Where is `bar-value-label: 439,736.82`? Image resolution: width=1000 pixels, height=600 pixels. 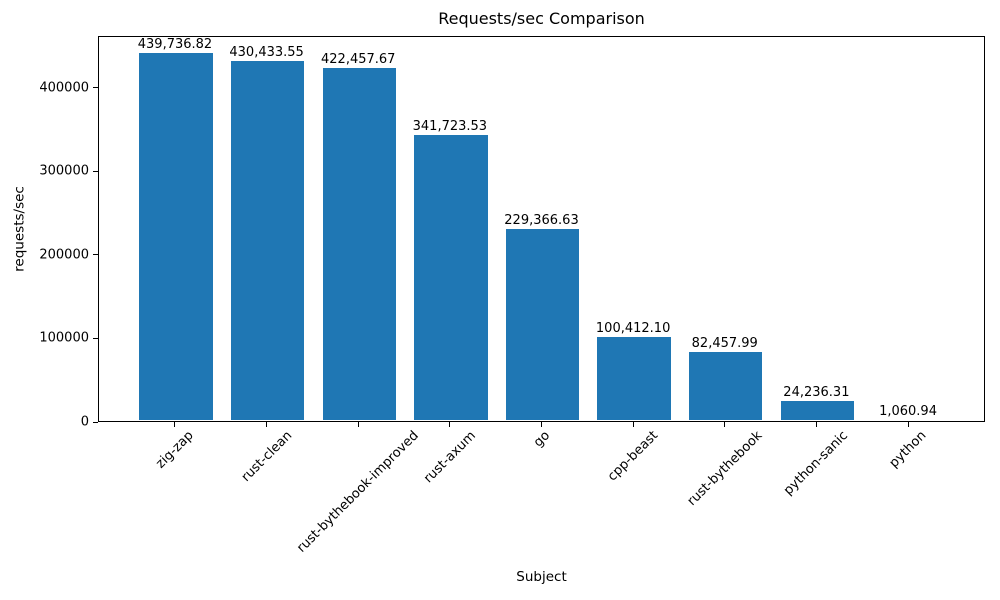 bar-value-label: 439,736.82 is located at coordinates (175, 45).